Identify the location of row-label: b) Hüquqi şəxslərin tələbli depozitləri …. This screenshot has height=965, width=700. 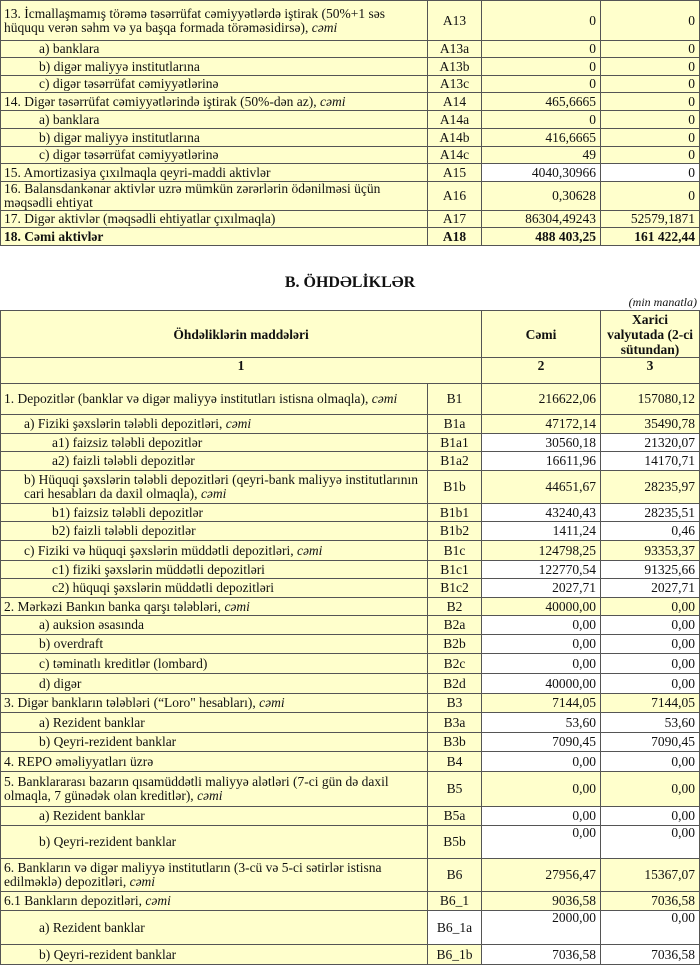
(214, 487).